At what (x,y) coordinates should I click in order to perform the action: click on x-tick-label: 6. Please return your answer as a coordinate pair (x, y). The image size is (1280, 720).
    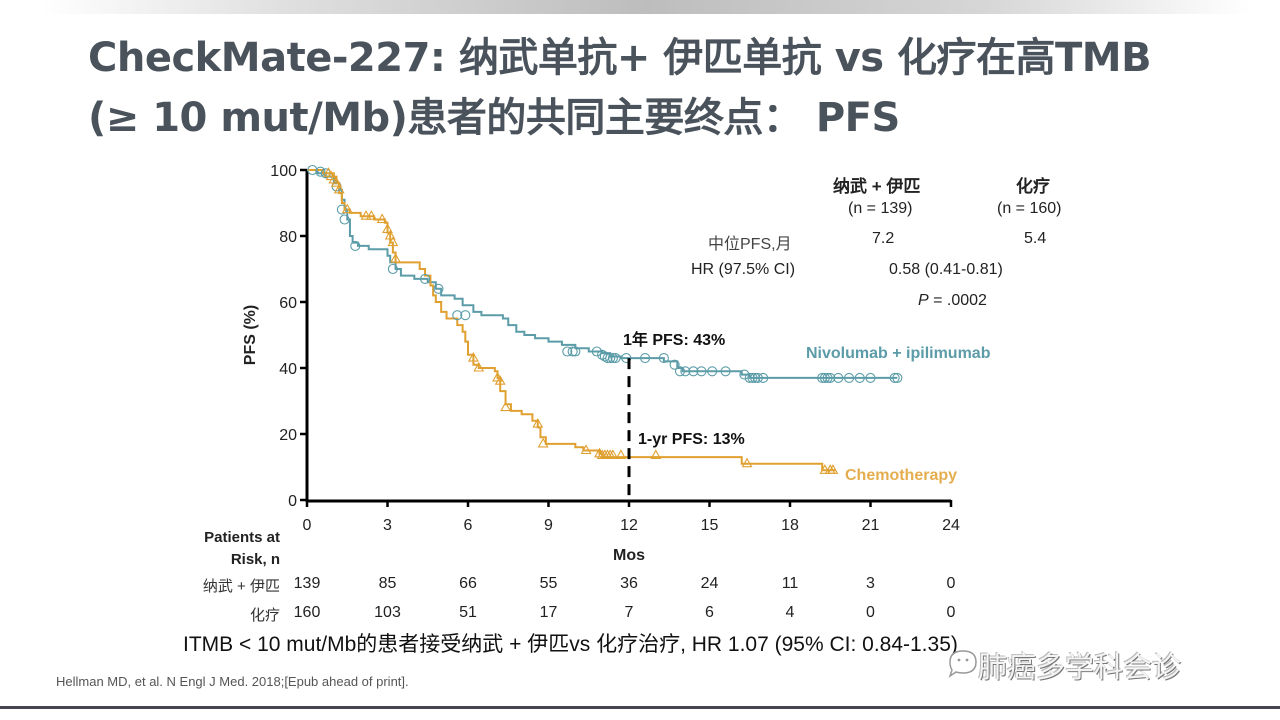
    Looking at the image, I should click on (468, 525).